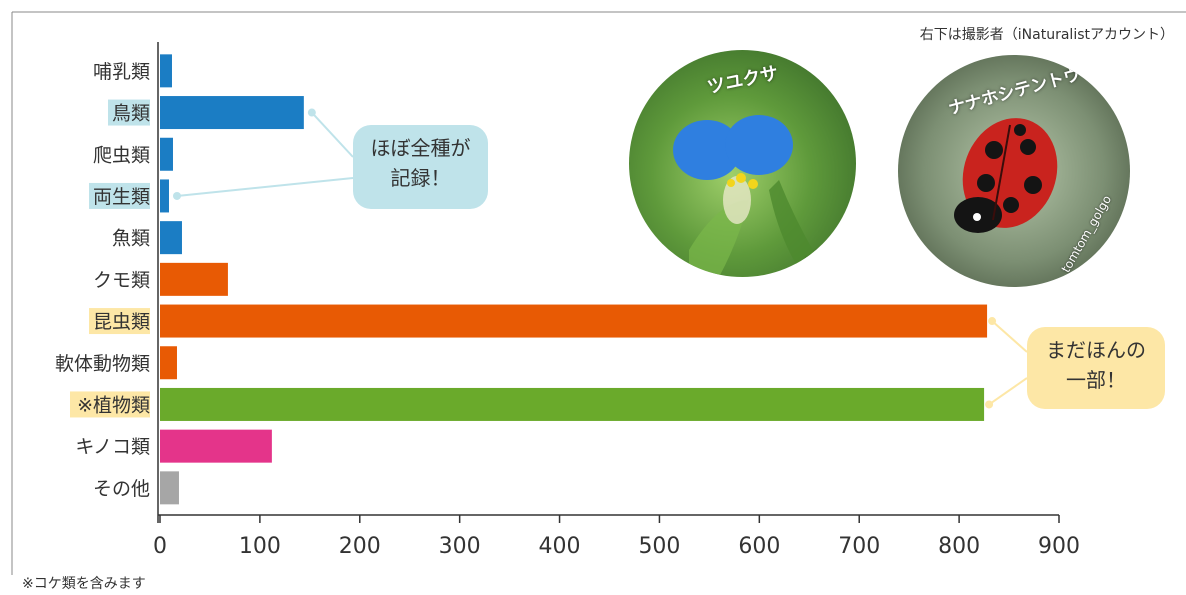  I want to click on y-tick-label: 軟体動物類, so click(102, 364).